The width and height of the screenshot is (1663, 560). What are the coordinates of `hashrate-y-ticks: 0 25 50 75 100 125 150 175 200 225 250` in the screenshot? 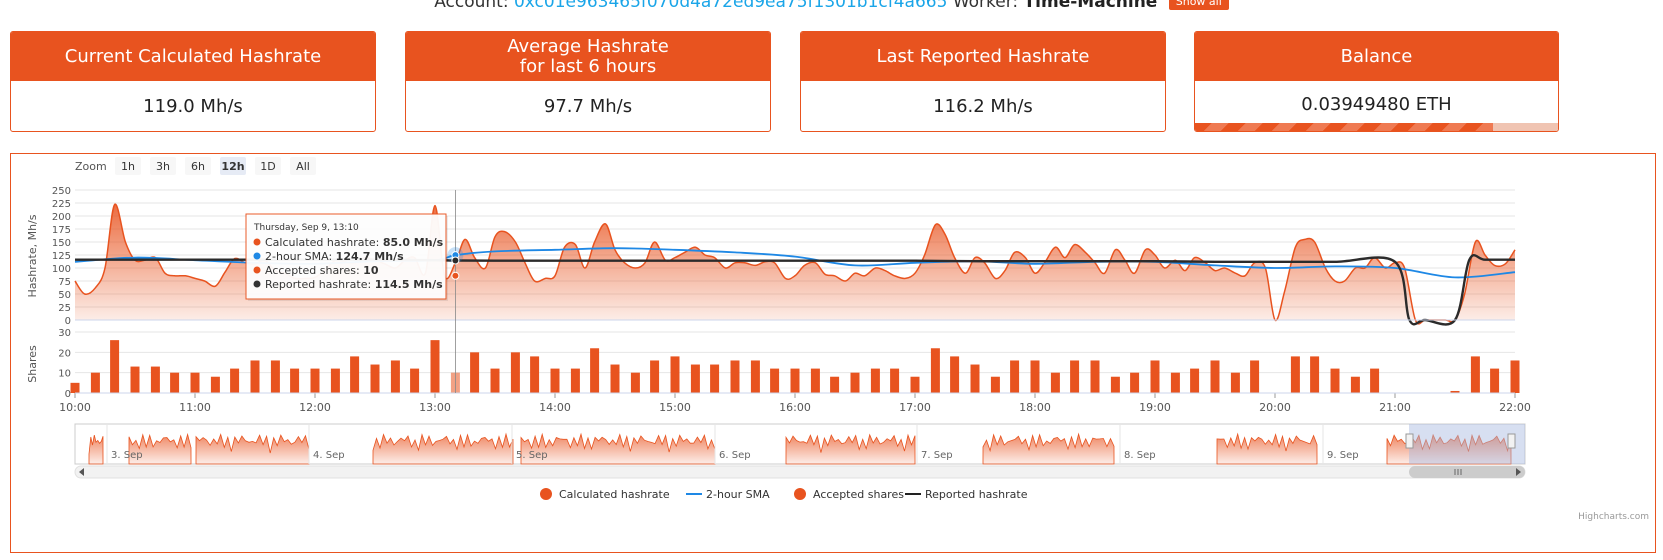 It's located at (61, 256).